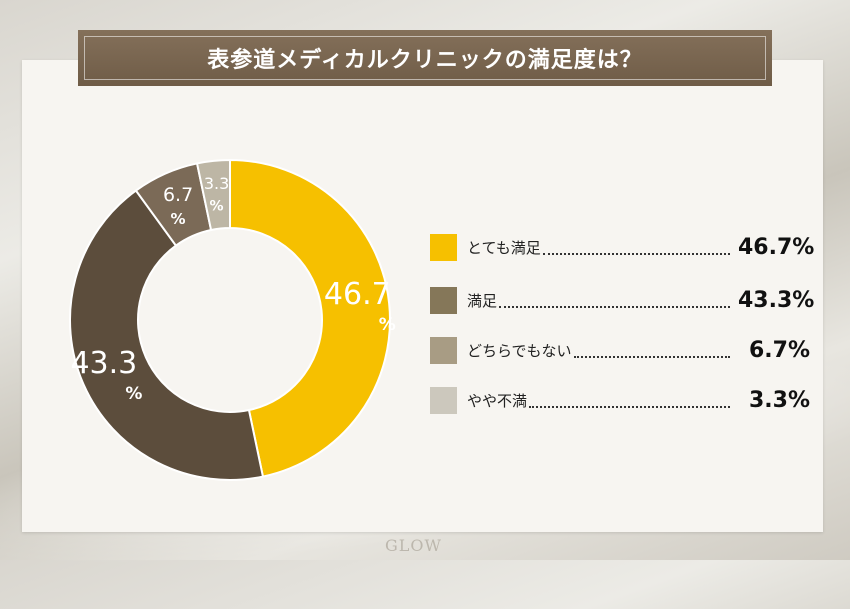 Image resolution: width=850 pixels, height=609 pixels. What do you see at coordinates (776, 247) in the screenshot?
I see `legend-value: 46.7%` at bounding box center [776, 247].